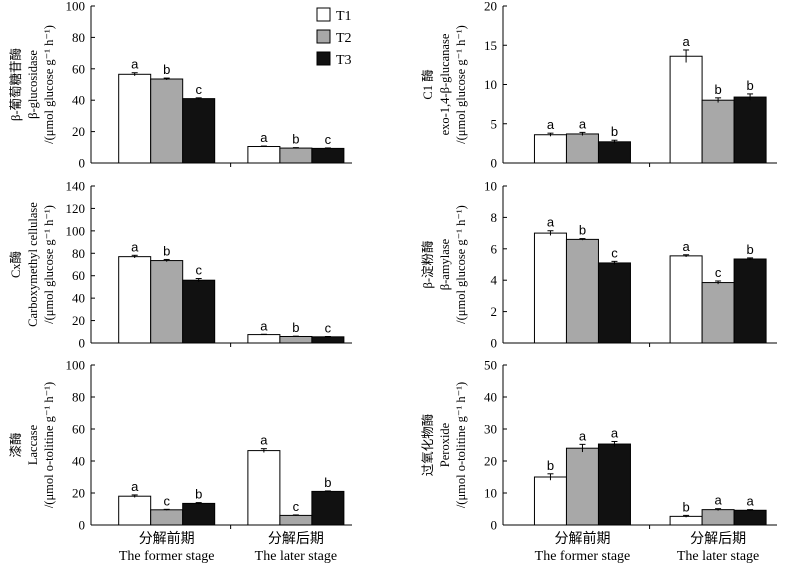 The width and height of the screenshot is (800, 569). Describe the element at coordinates (344, 16) in the screenshot. I see `legend-label-T1: T1` at that location.